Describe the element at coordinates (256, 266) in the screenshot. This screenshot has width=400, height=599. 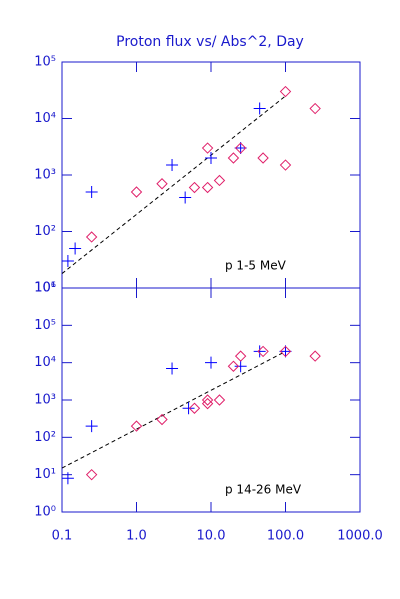
I see `annotation: p 1-5 MeV` at that location.